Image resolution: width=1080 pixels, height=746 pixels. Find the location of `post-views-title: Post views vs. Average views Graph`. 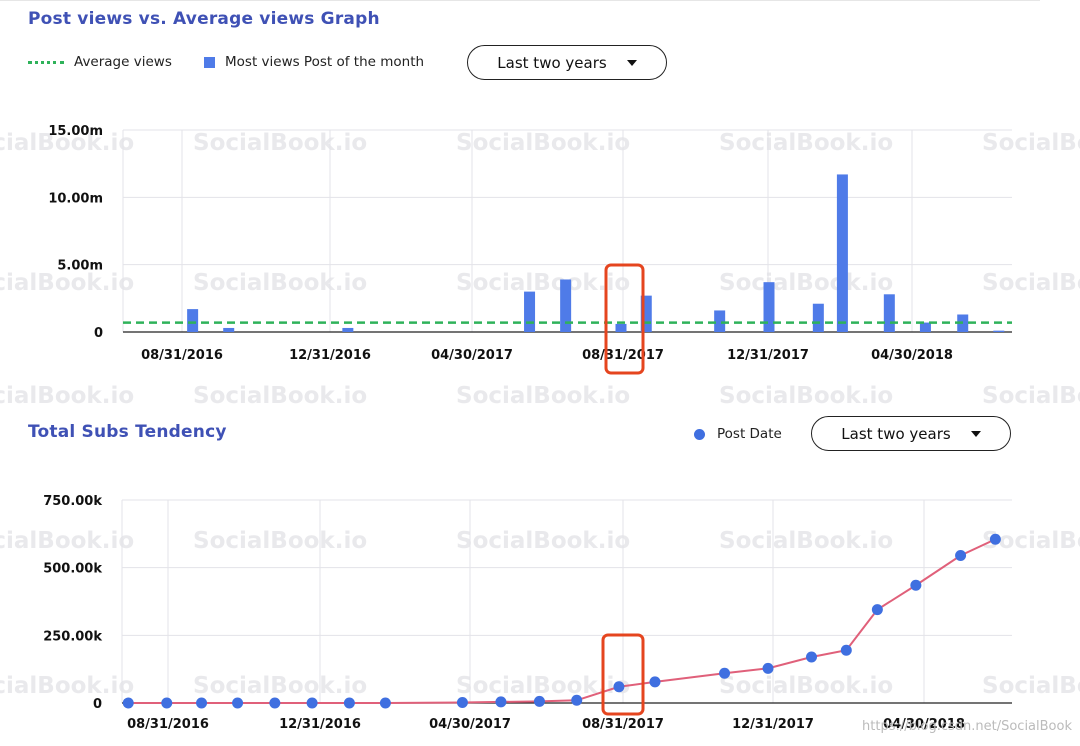

post-views-title: Post views vs. Average views Graph is located at coordinates (204, 19).